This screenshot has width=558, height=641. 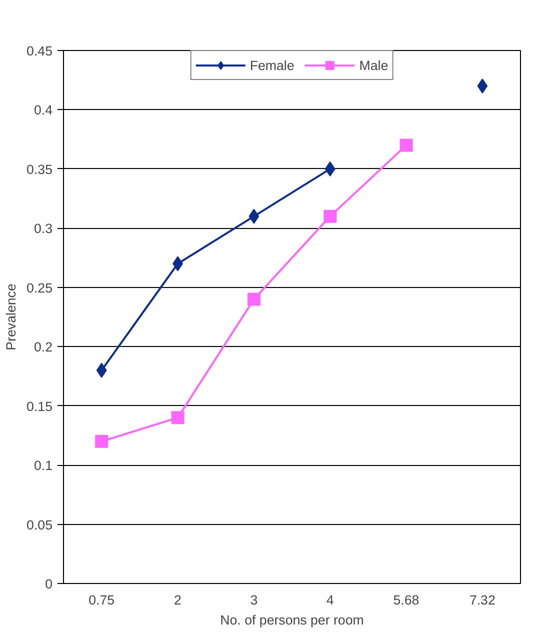 What do you see at coordinates (330, 600) in the screenshot?
I see `x-tick-label: 4` at bounding box center [330, 600].